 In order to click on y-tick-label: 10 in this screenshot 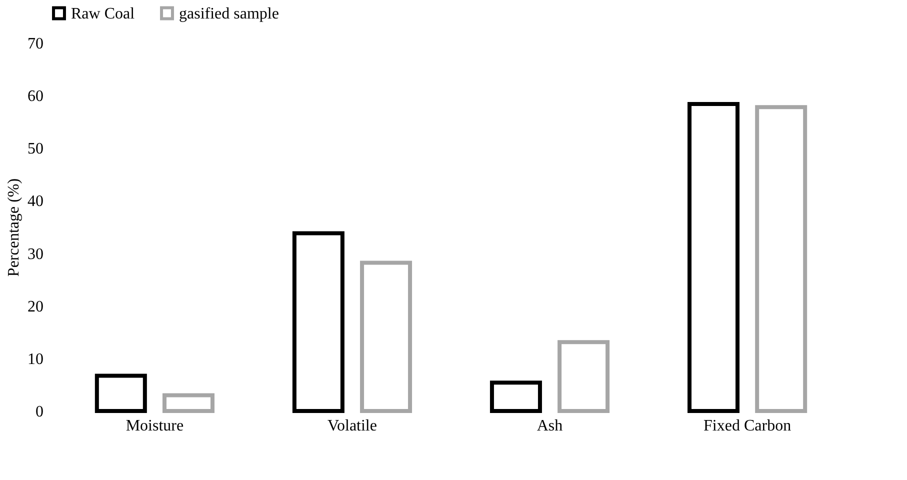, I will do `click(36, 359)`.